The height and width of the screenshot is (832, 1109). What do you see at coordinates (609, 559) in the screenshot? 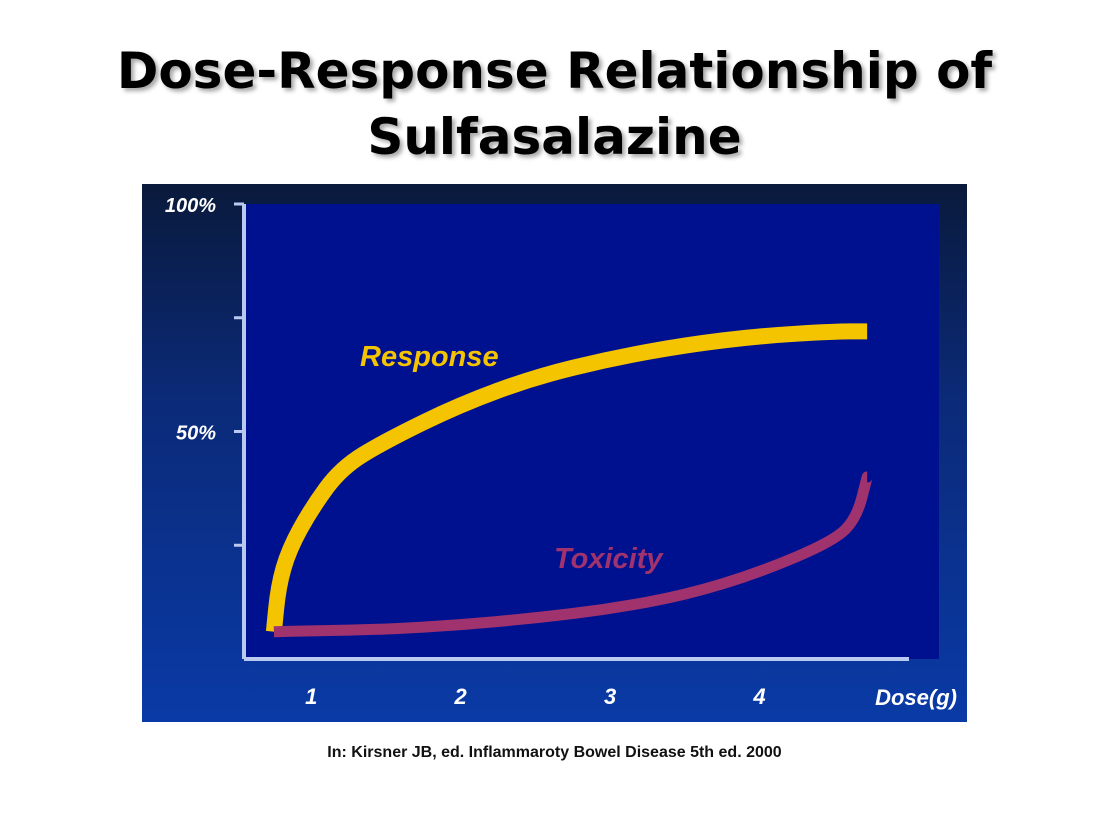
I see `series-label-toxicity: Toxicity` at bounding box center [609, 559].